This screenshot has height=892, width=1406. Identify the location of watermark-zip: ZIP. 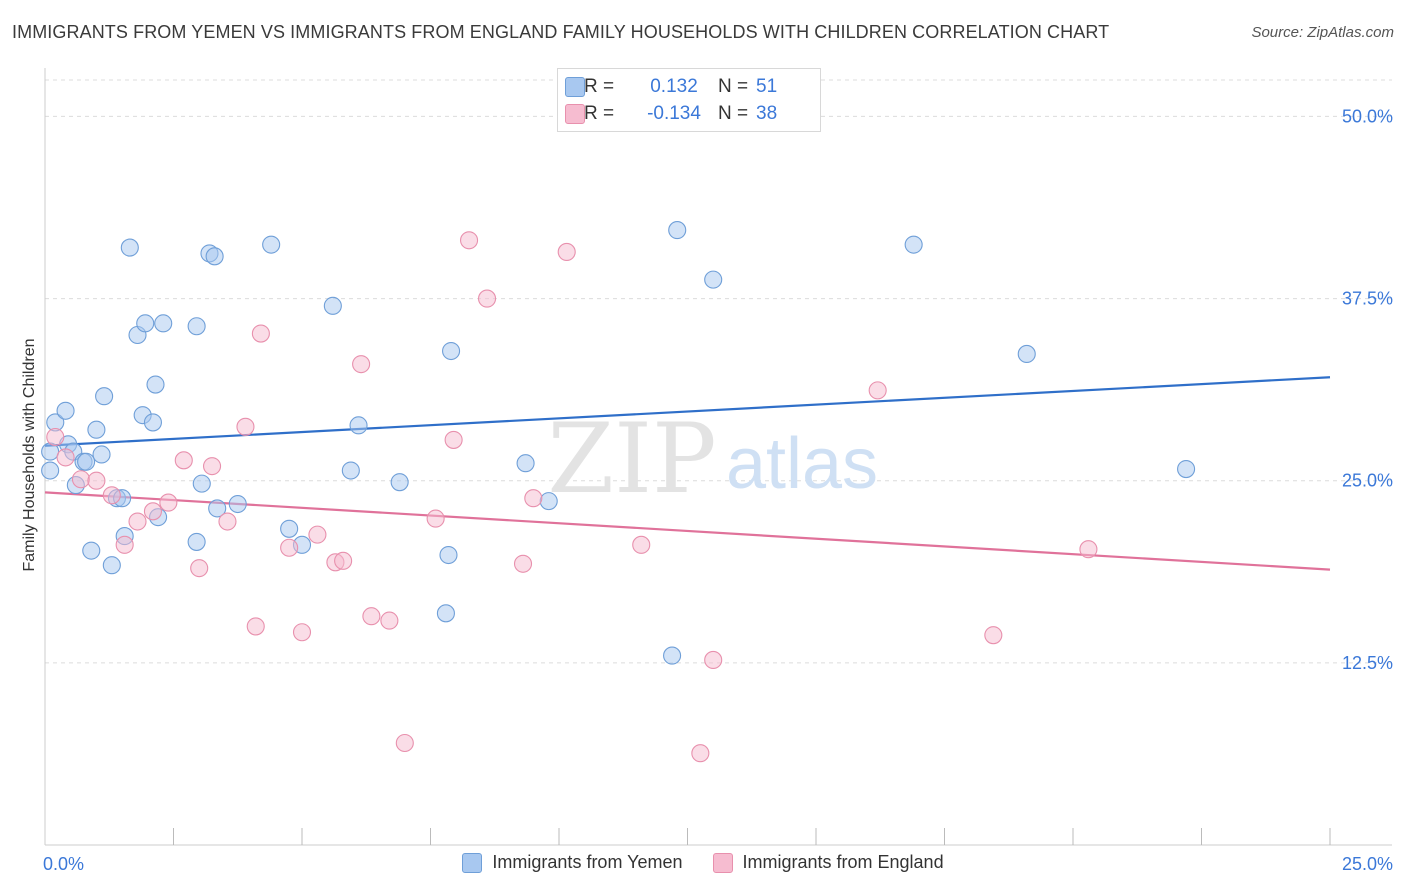
(631, 459).